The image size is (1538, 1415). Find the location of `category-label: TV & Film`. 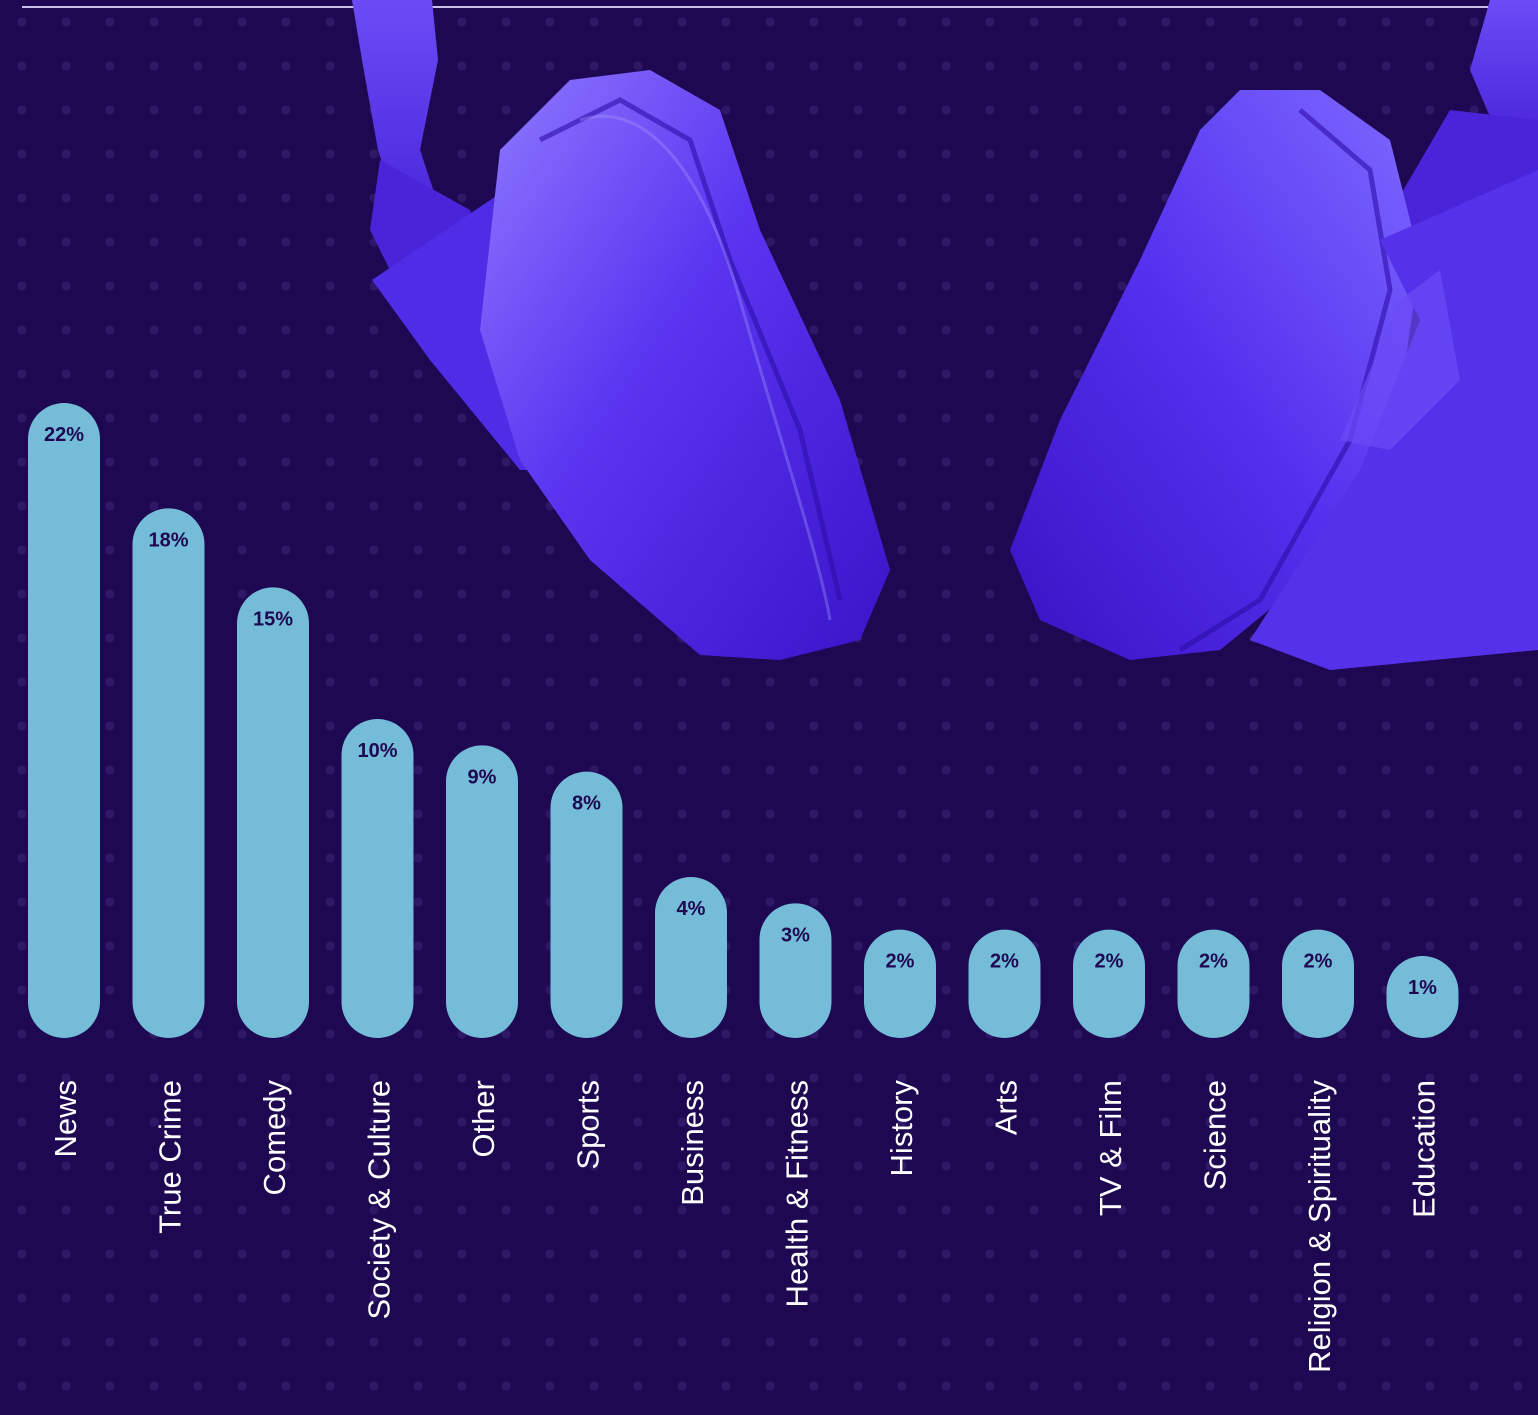

category-label: TV & Film is located at coordinates (1110, 1148).